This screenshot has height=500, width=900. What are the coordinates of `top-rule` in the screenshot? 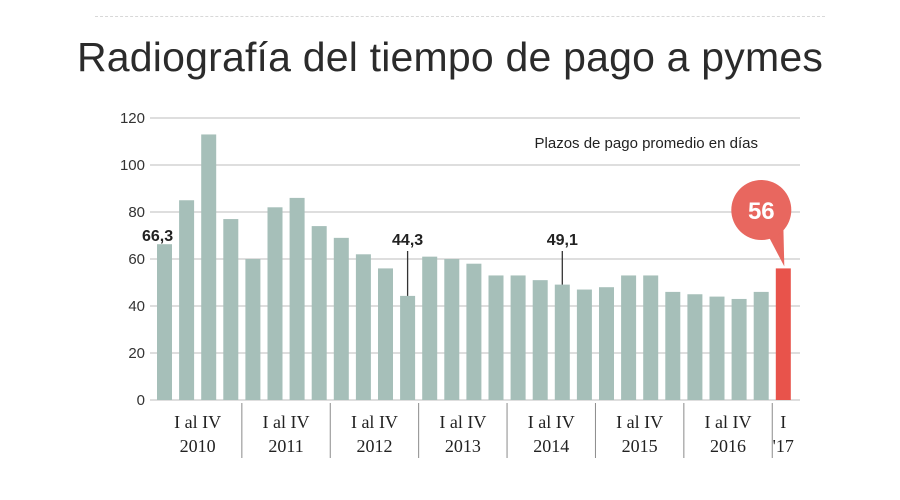 It's located at (460, 16).